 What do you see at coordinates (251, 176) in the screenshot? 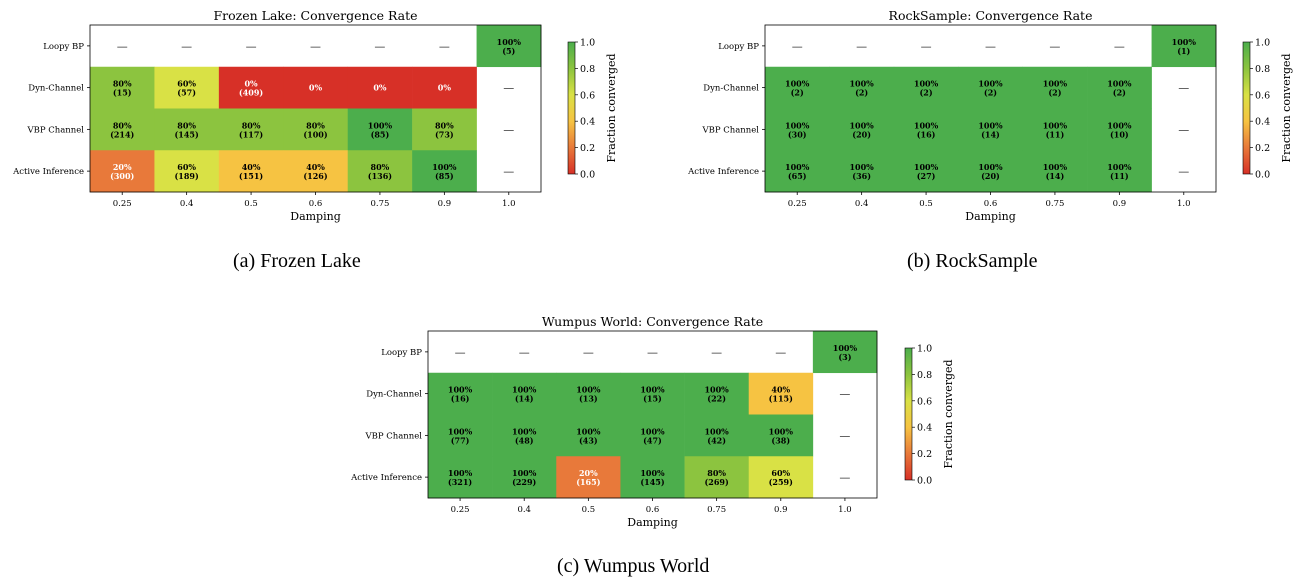
I see `cell-count-label: (151)` at bounding box center [251, 176].